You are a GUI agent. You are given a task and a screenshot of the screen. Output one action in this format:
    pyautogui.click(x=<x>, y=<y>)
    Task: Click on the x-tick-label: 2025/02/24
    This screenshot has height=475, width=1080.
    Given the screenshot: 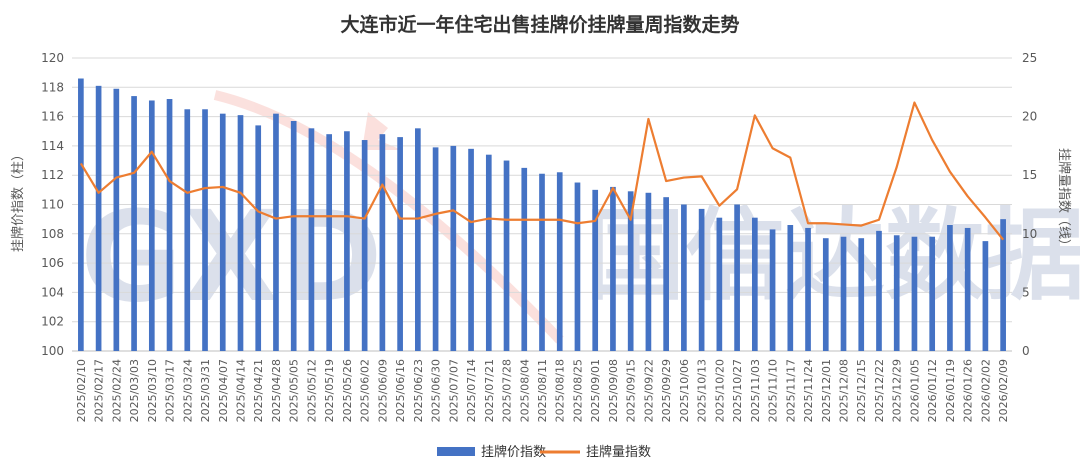 What is the action you would take?
    pyautogui.click(x=116, y=390)
    